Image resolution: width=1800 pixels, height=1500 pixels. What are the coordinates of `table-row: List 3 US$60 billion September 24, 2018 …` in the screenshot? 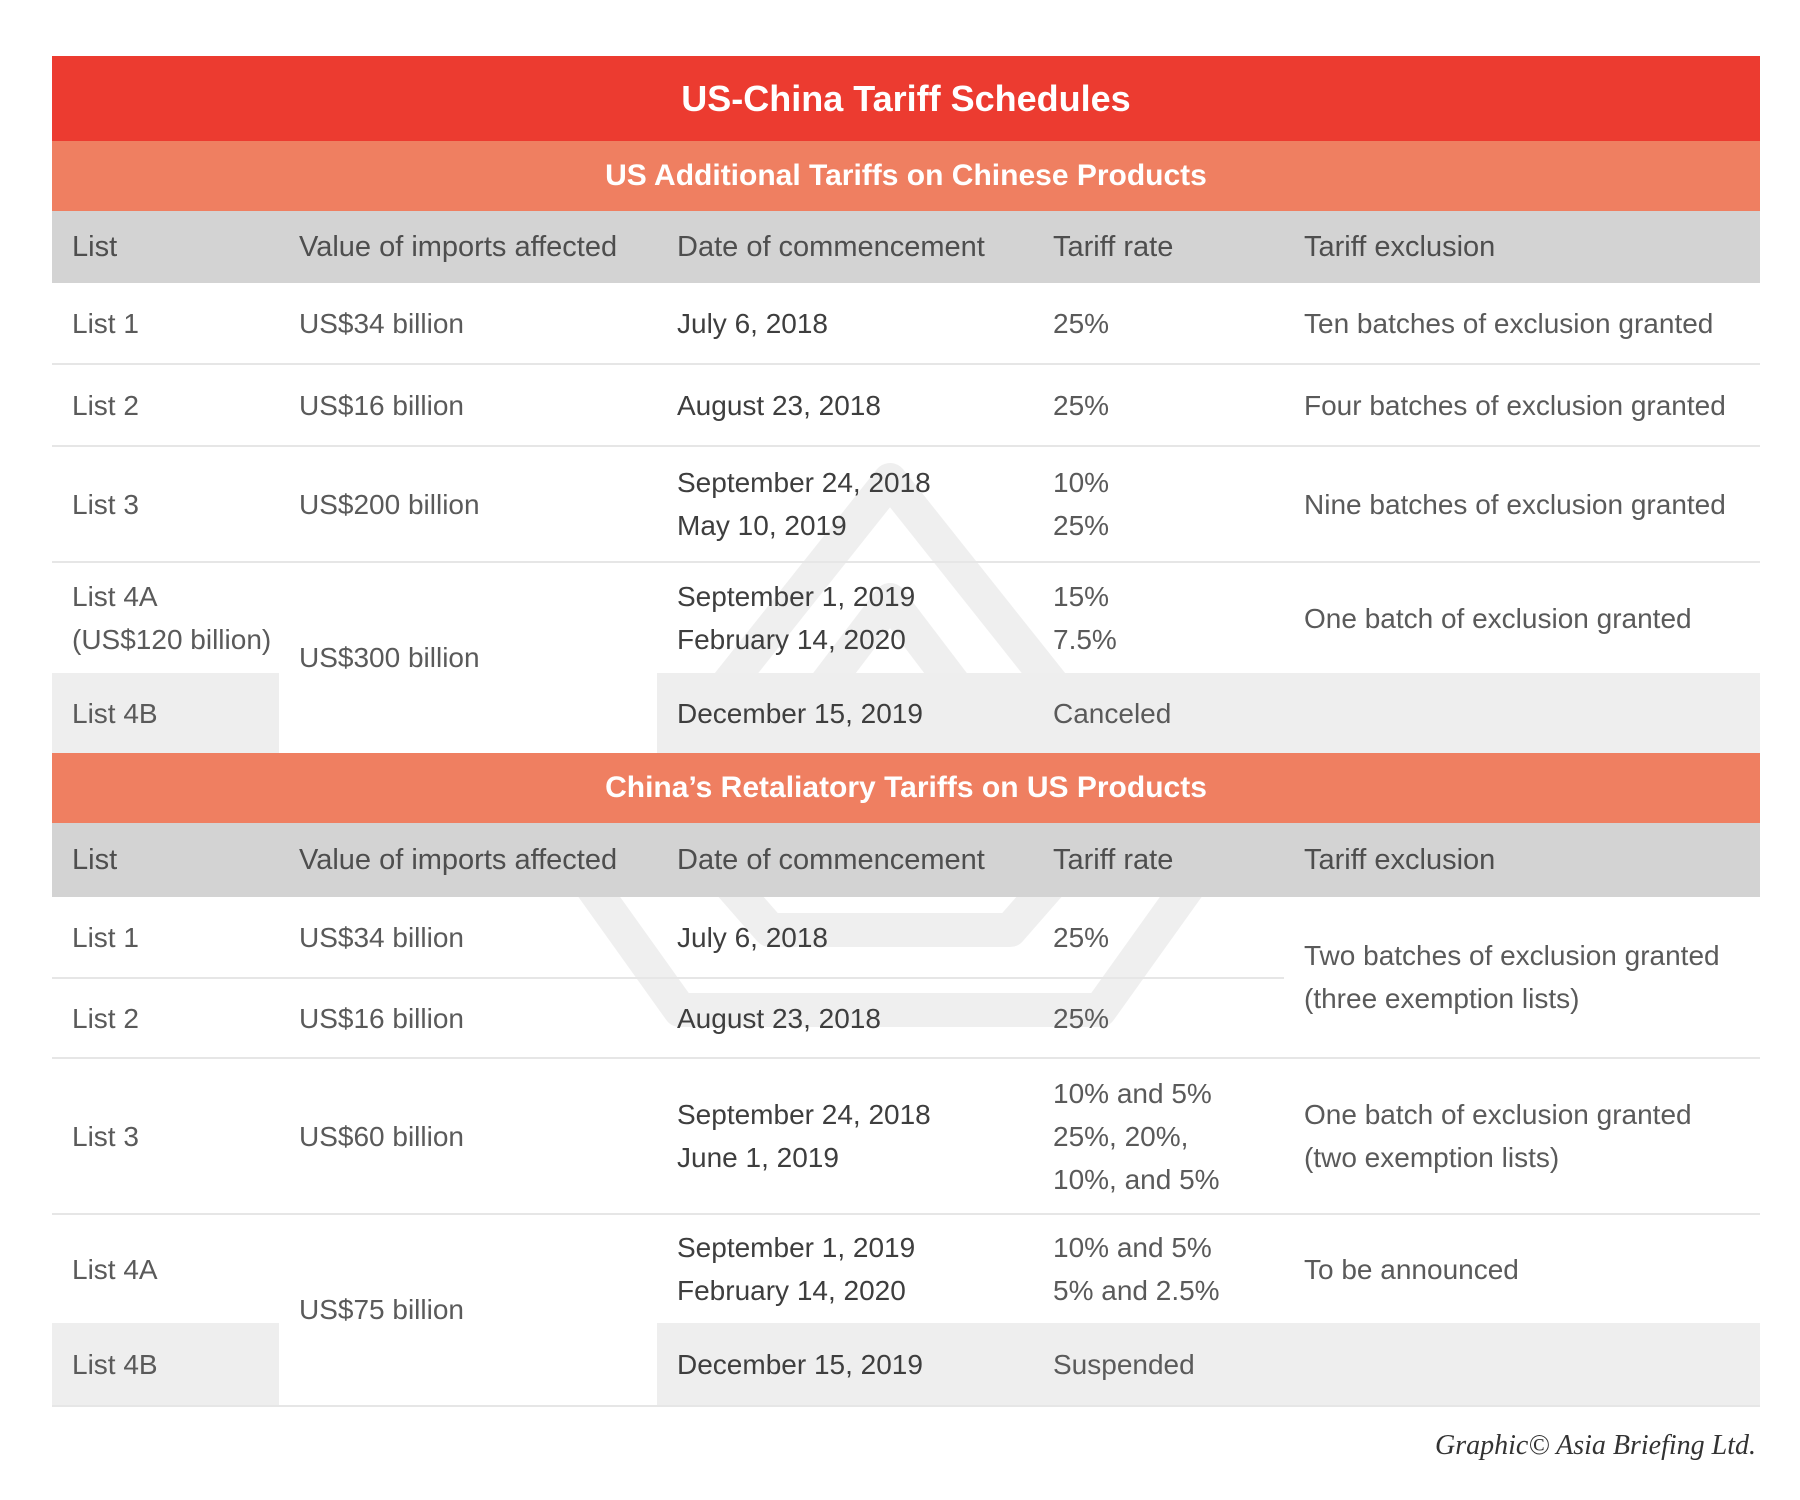 It's located at (906, 1137).